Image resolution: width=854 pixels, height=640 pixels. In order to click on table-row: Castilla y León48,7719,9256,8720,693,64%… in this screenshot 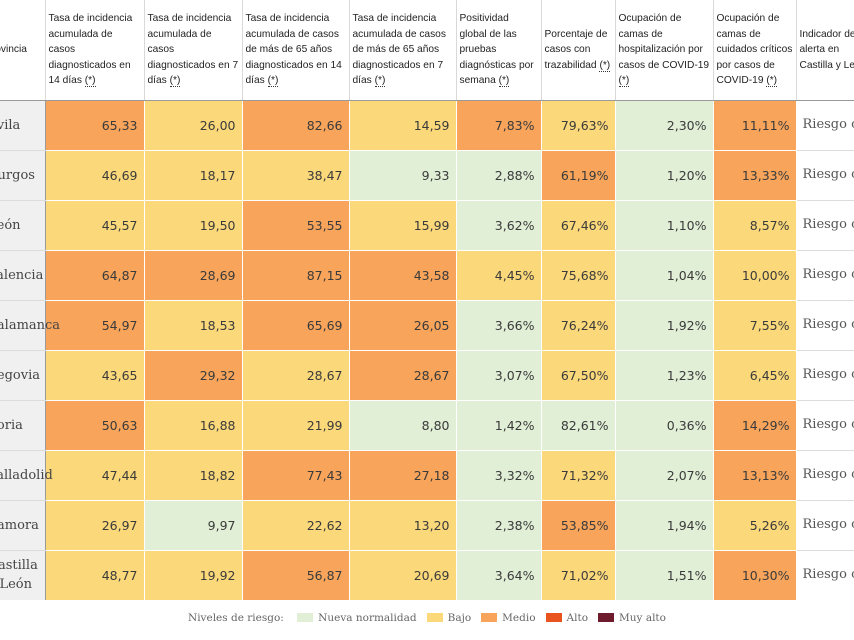, I will do `click(427, 575)`.